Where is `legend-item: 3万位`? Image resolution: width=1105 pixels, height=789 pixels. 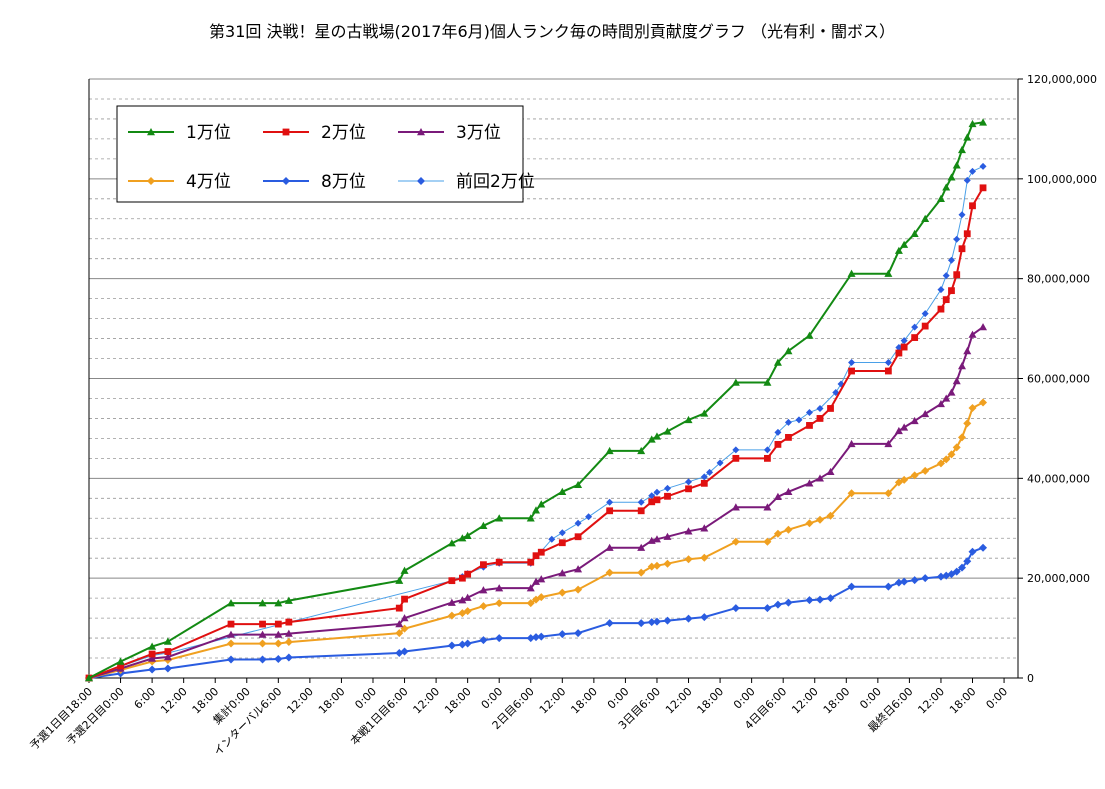
legend-item: 3万位 is located at coordinates (449, 133).